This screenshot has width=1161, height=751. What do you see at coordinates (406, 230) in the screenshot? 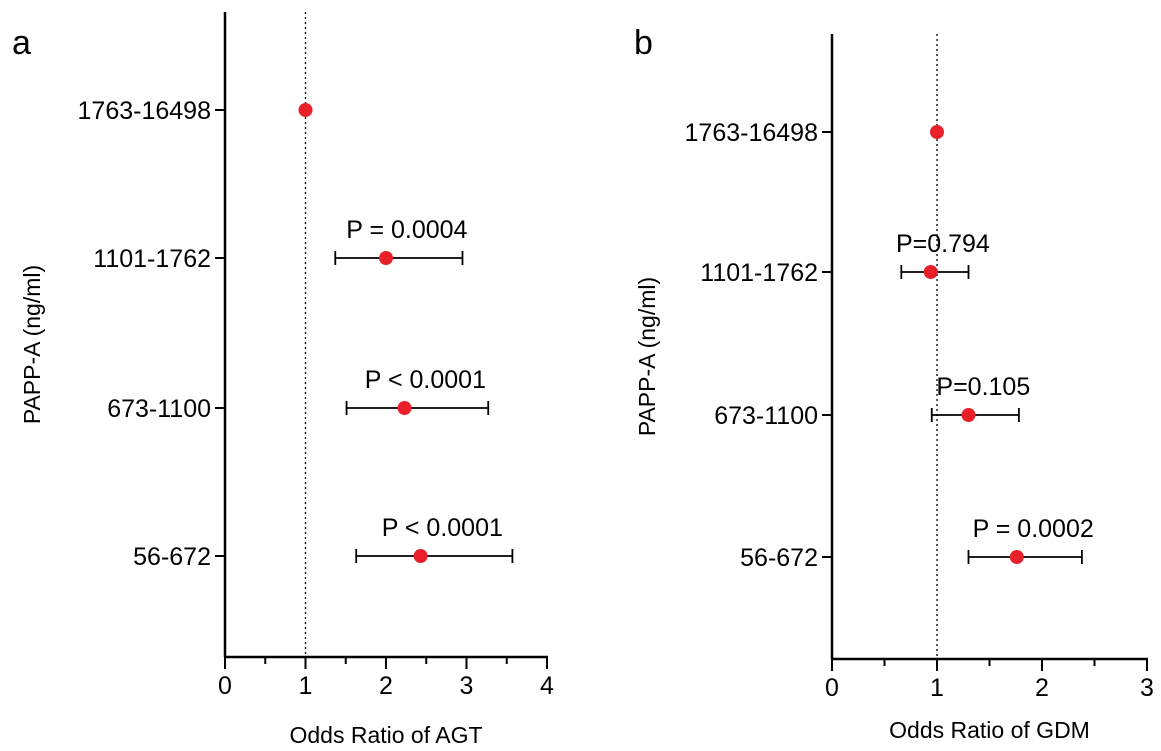
I see `panel-0-p-value-label: P = 0.0004` at bounding box center [406, 230].